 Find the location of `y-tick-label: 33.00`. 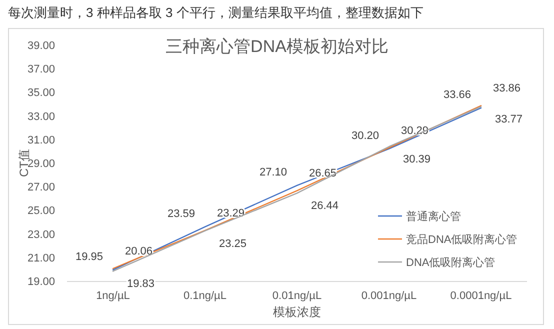

y-tick-label: 33.00 is located at coordinates (41, 116).